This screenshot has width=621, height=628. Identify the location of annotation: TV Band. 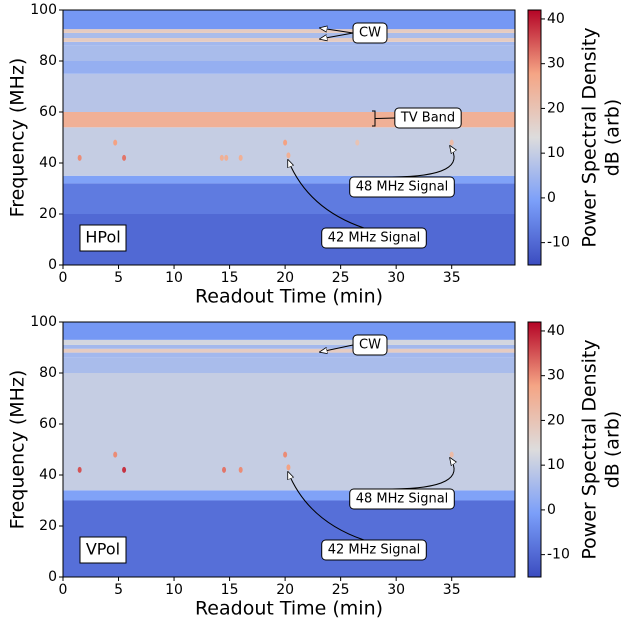
(427, 118).